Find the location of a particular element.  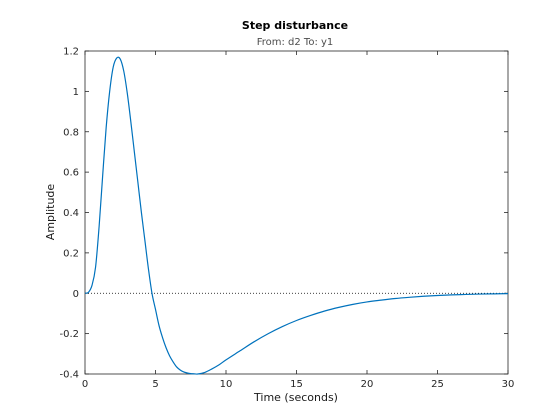

y-tick-label: 0.8 is located at coordinates (71, 132).